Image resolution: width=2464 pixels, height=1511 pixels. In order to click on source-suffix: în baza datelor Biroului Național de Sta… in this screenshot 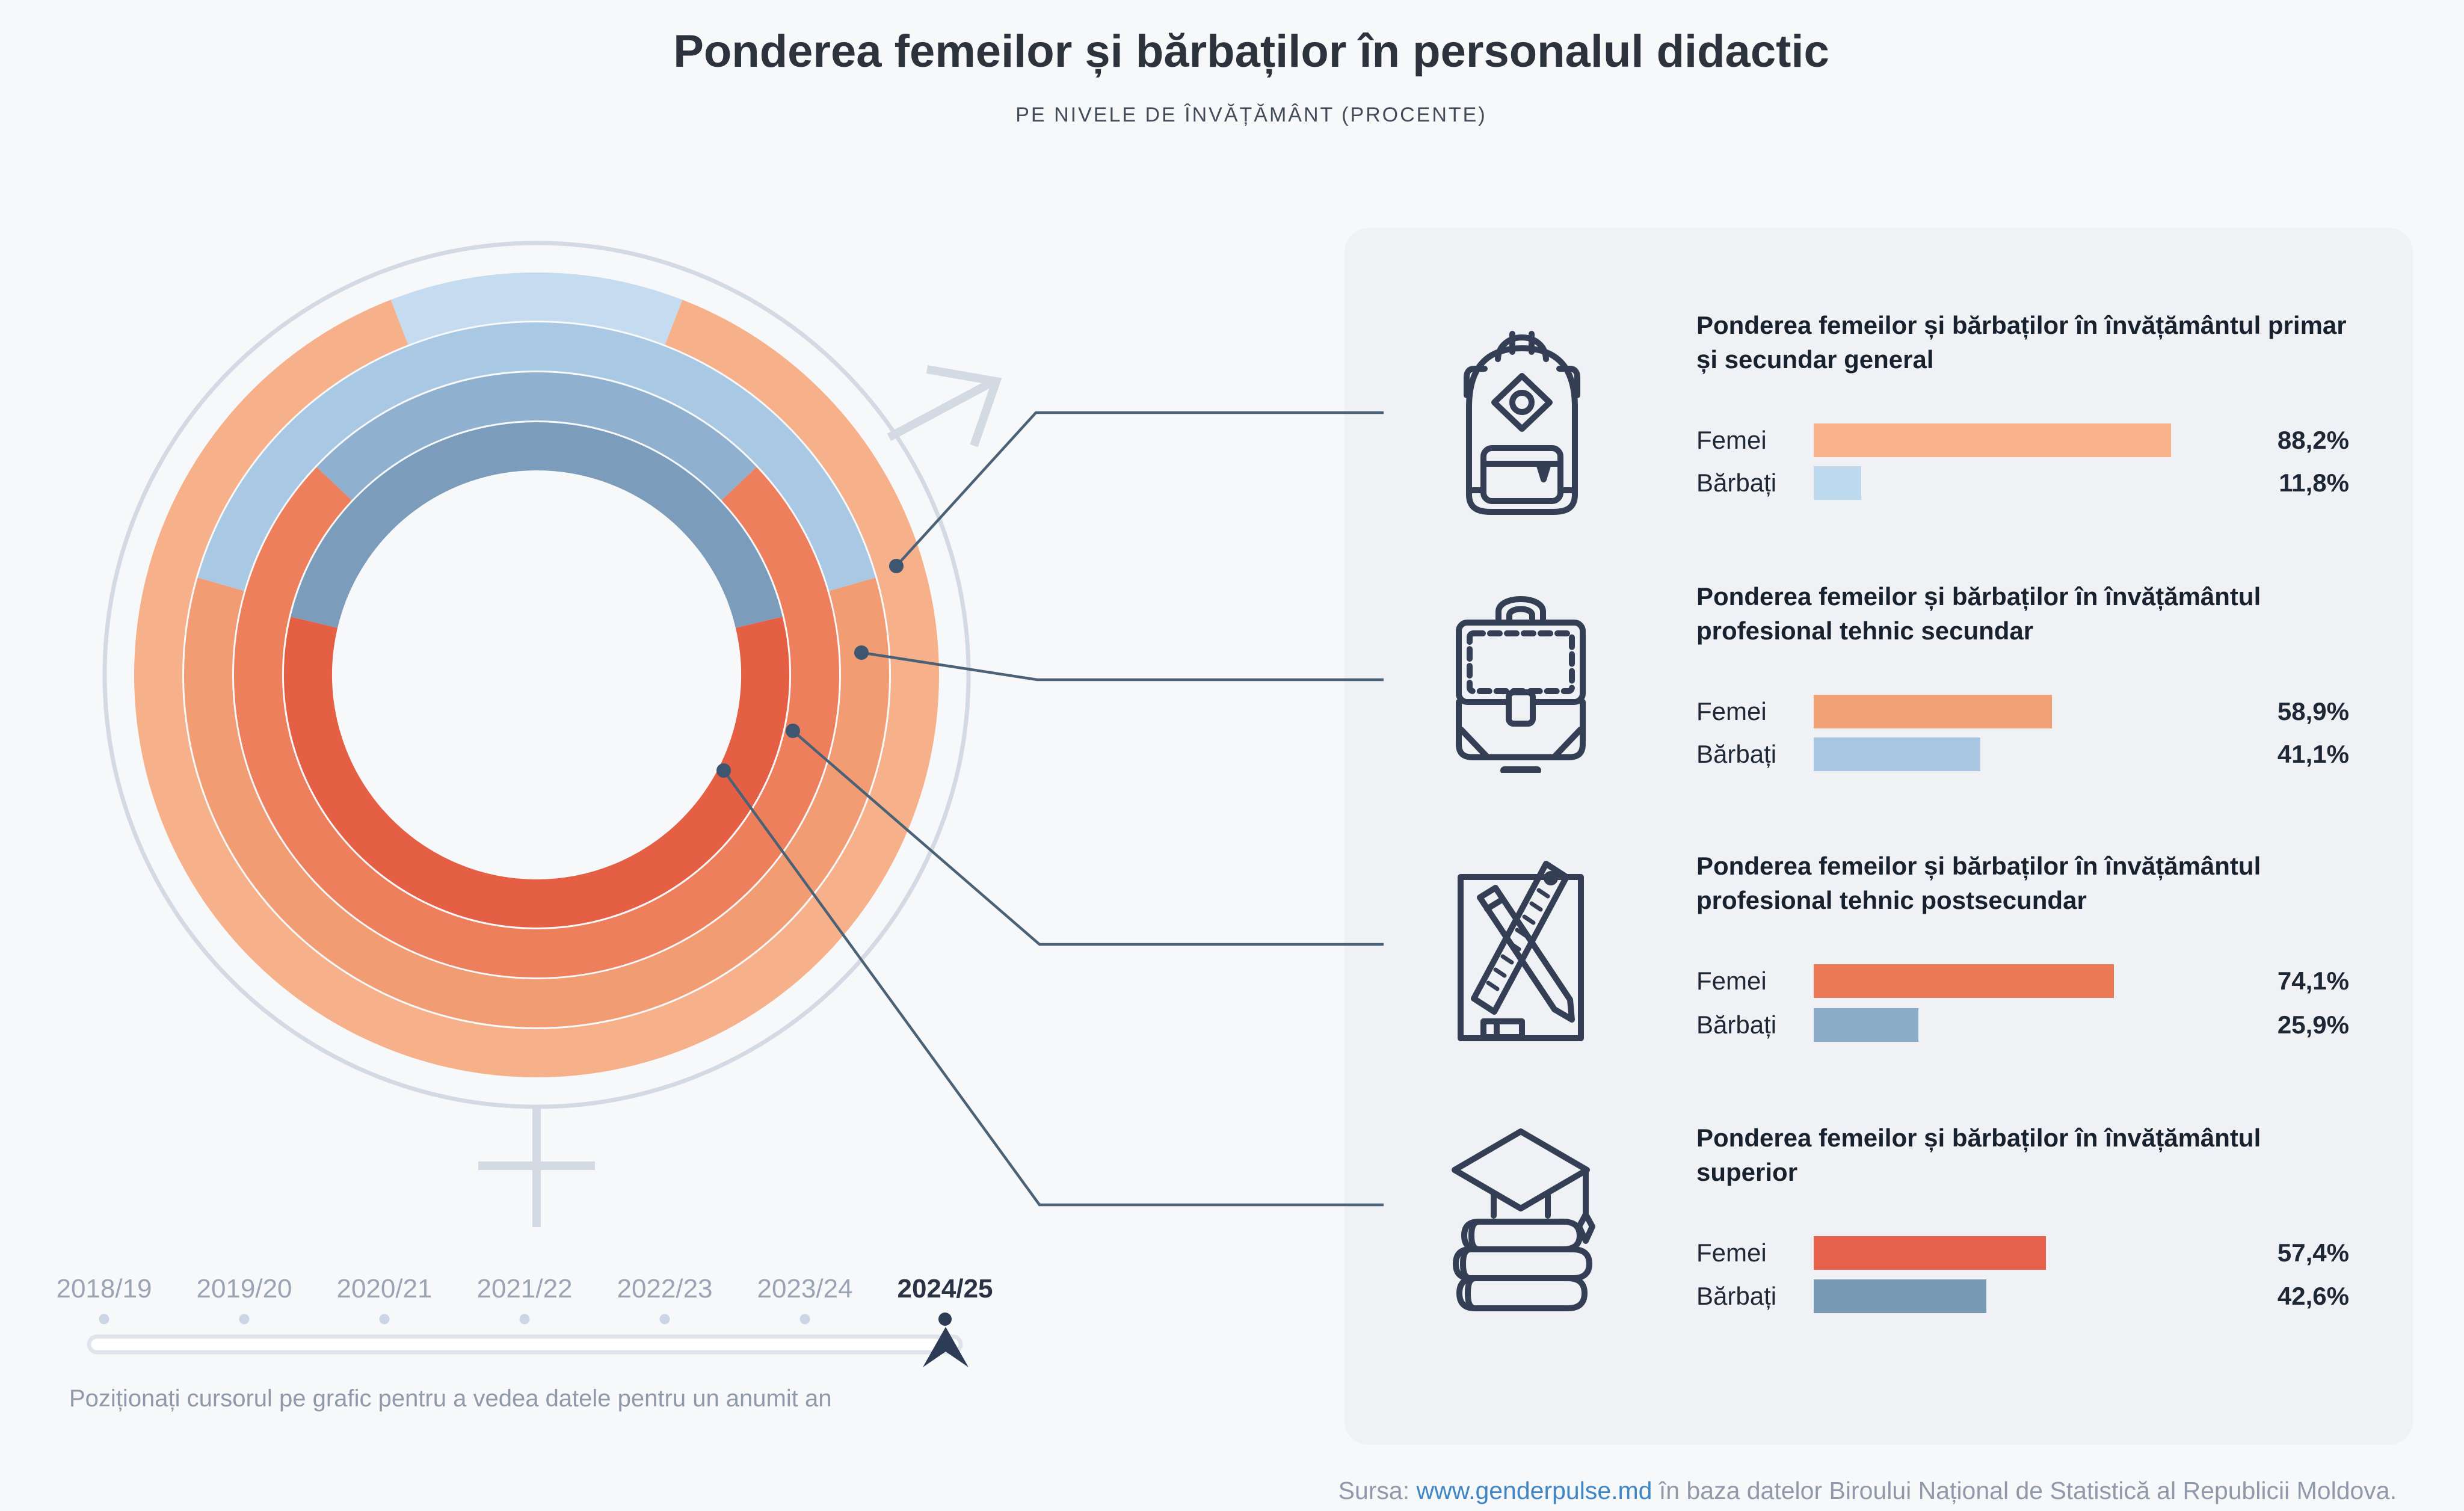, I will do `click(2025, 1490)`.